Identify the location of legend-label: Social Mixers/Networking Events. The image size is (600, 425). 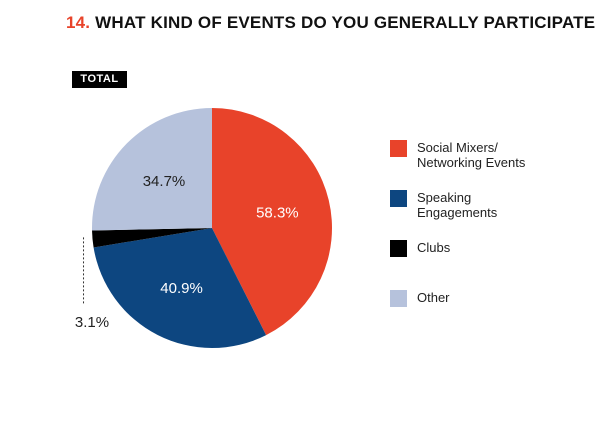
(471, 155).